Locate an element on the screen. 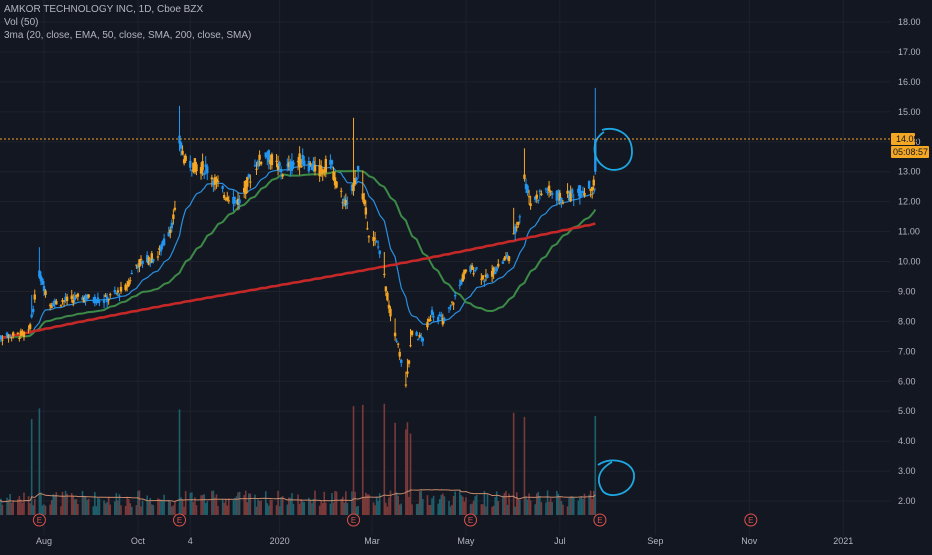  price-tick-label: 3.00 is located at coordinates (907, 471).